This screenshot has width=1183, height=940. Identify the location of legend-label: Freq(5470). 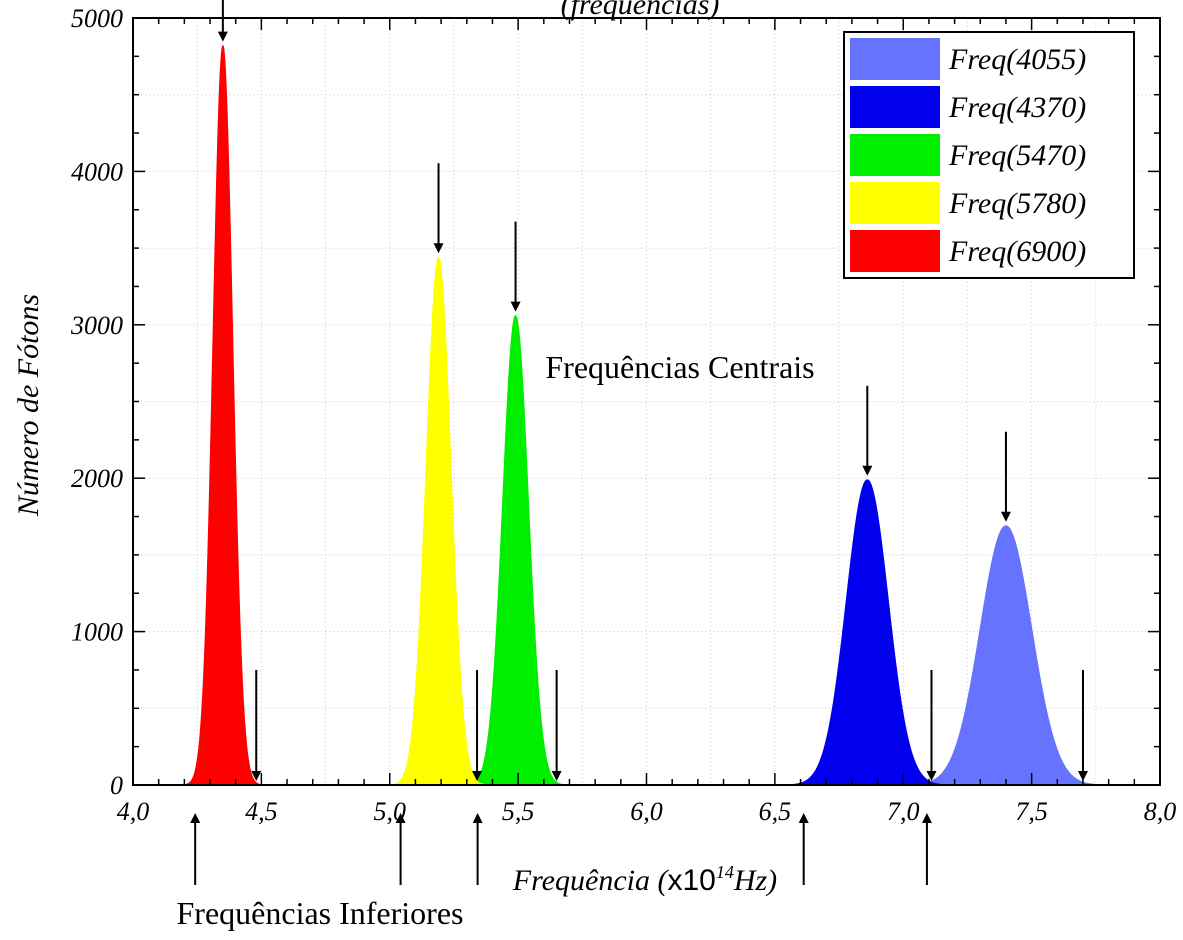
(1017, 155).